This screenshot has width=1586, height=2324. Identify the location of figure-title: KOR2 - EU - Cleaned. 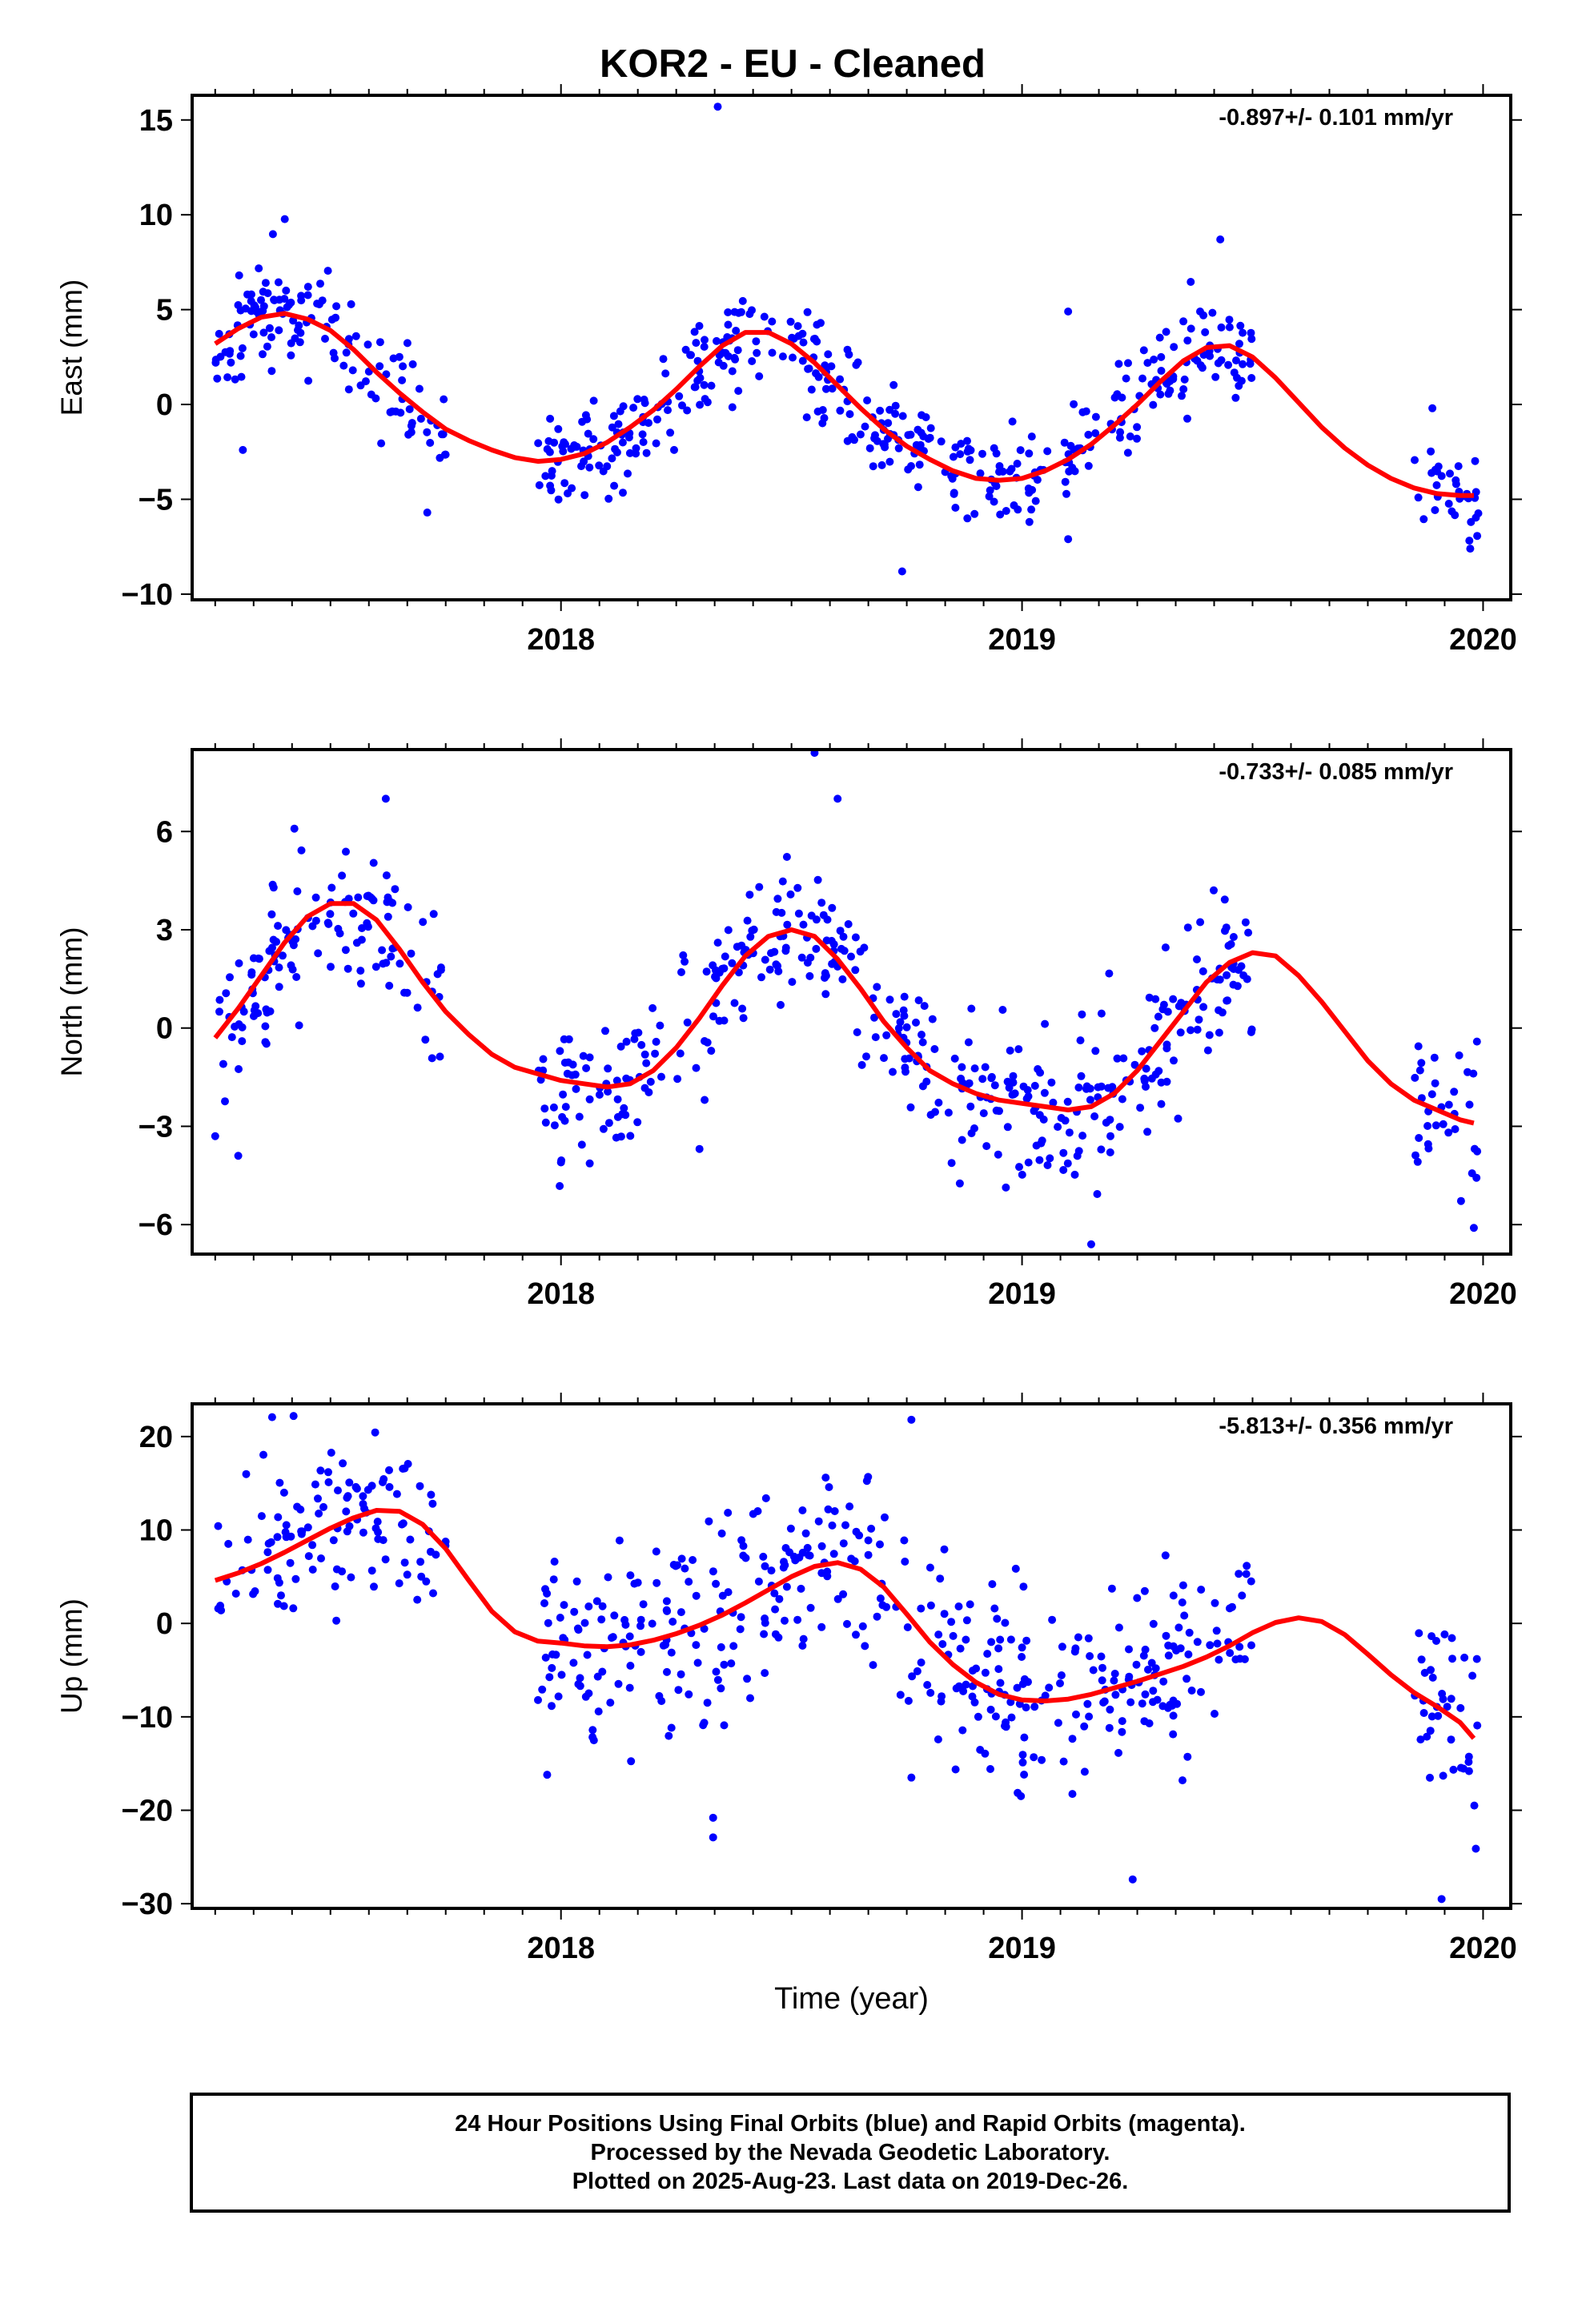
(793, 64).